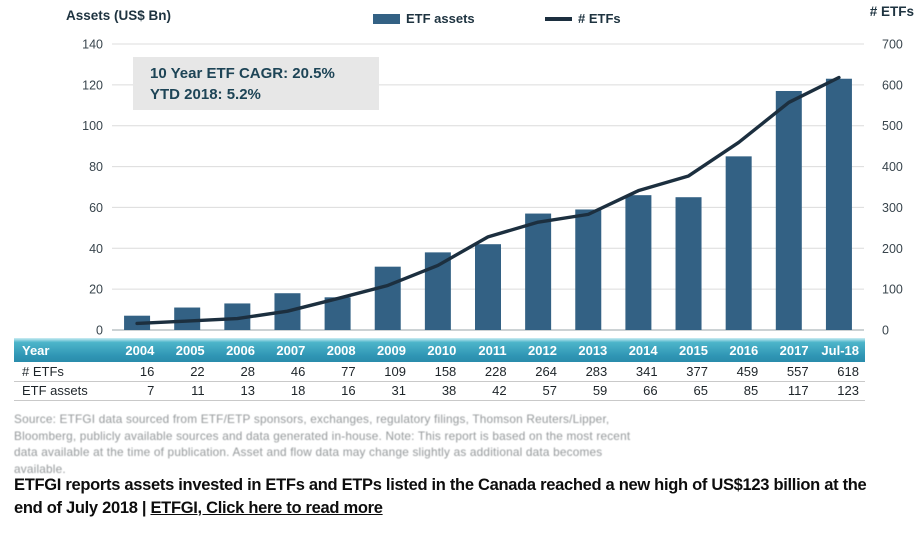  What do you see at coordinates (62, 372) in the screenshot?
I see `row-label: # ETFs` at bounding box center [62, 372].